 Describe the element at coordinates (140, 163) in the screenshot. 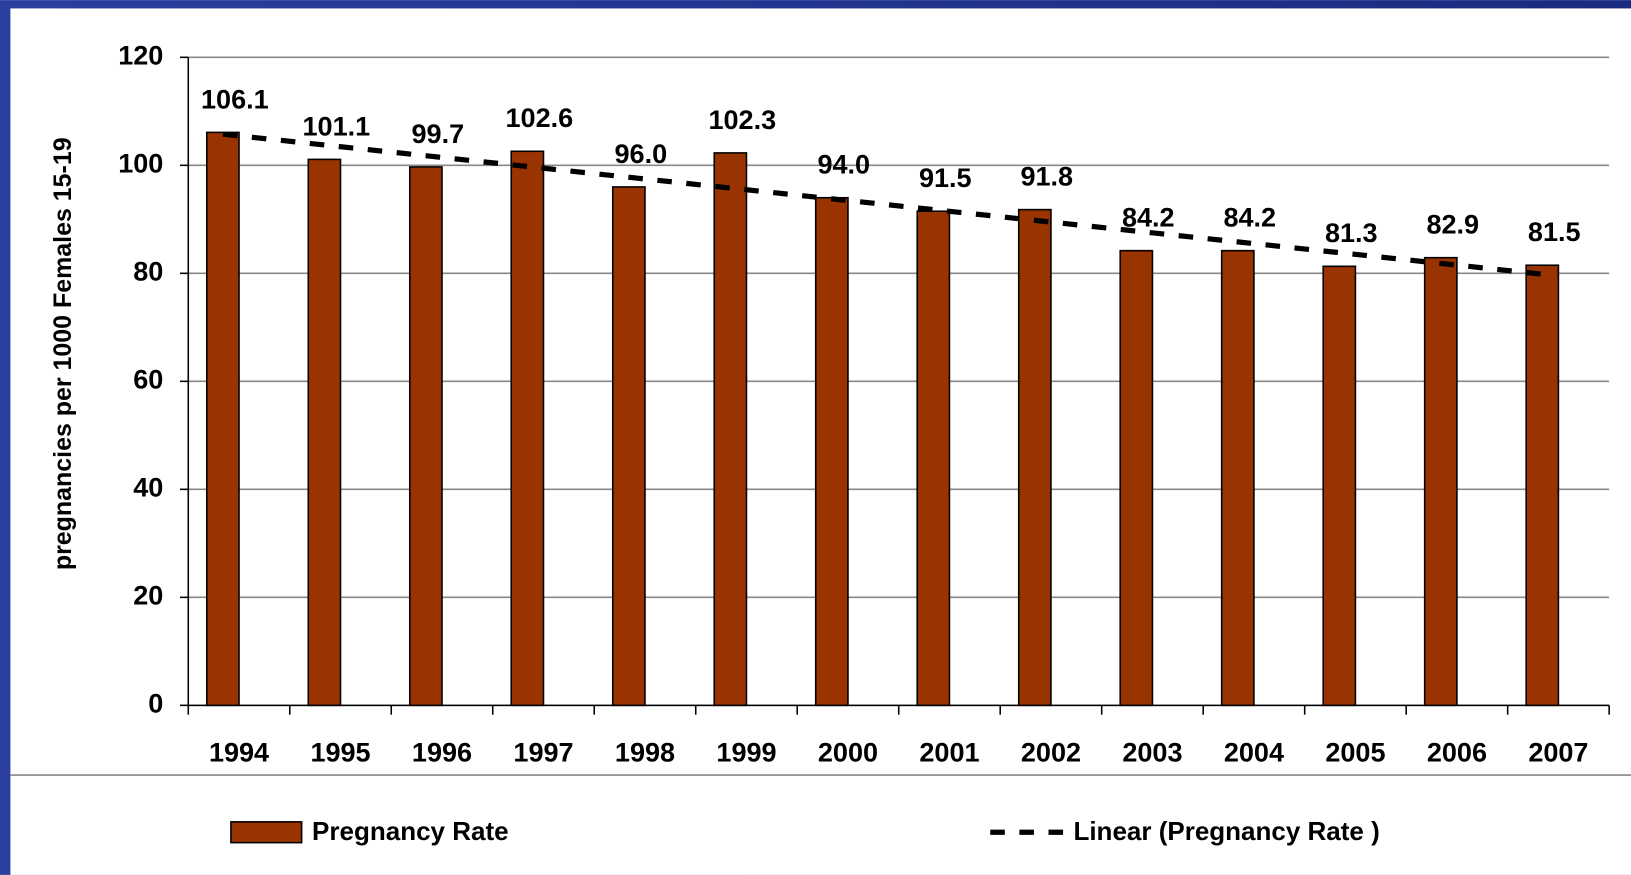

I see `y-tick-label: 100` at that location.